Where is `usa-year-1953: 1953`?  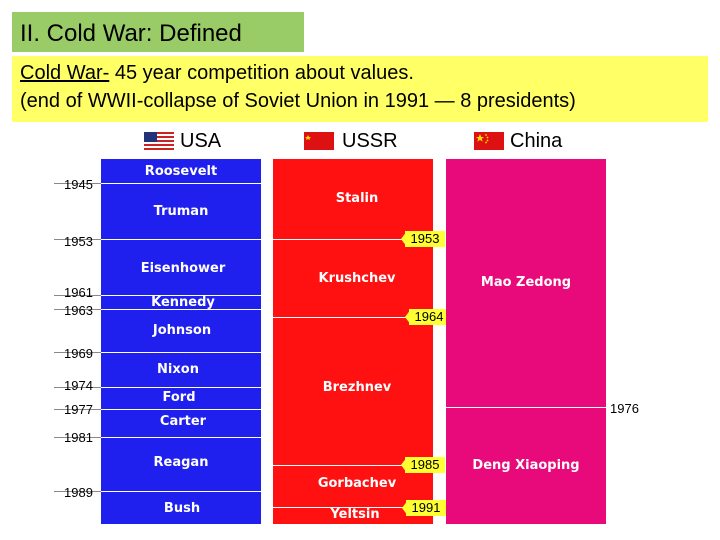 usa-year-1953: 1953 is located at coordinates (78, 241).